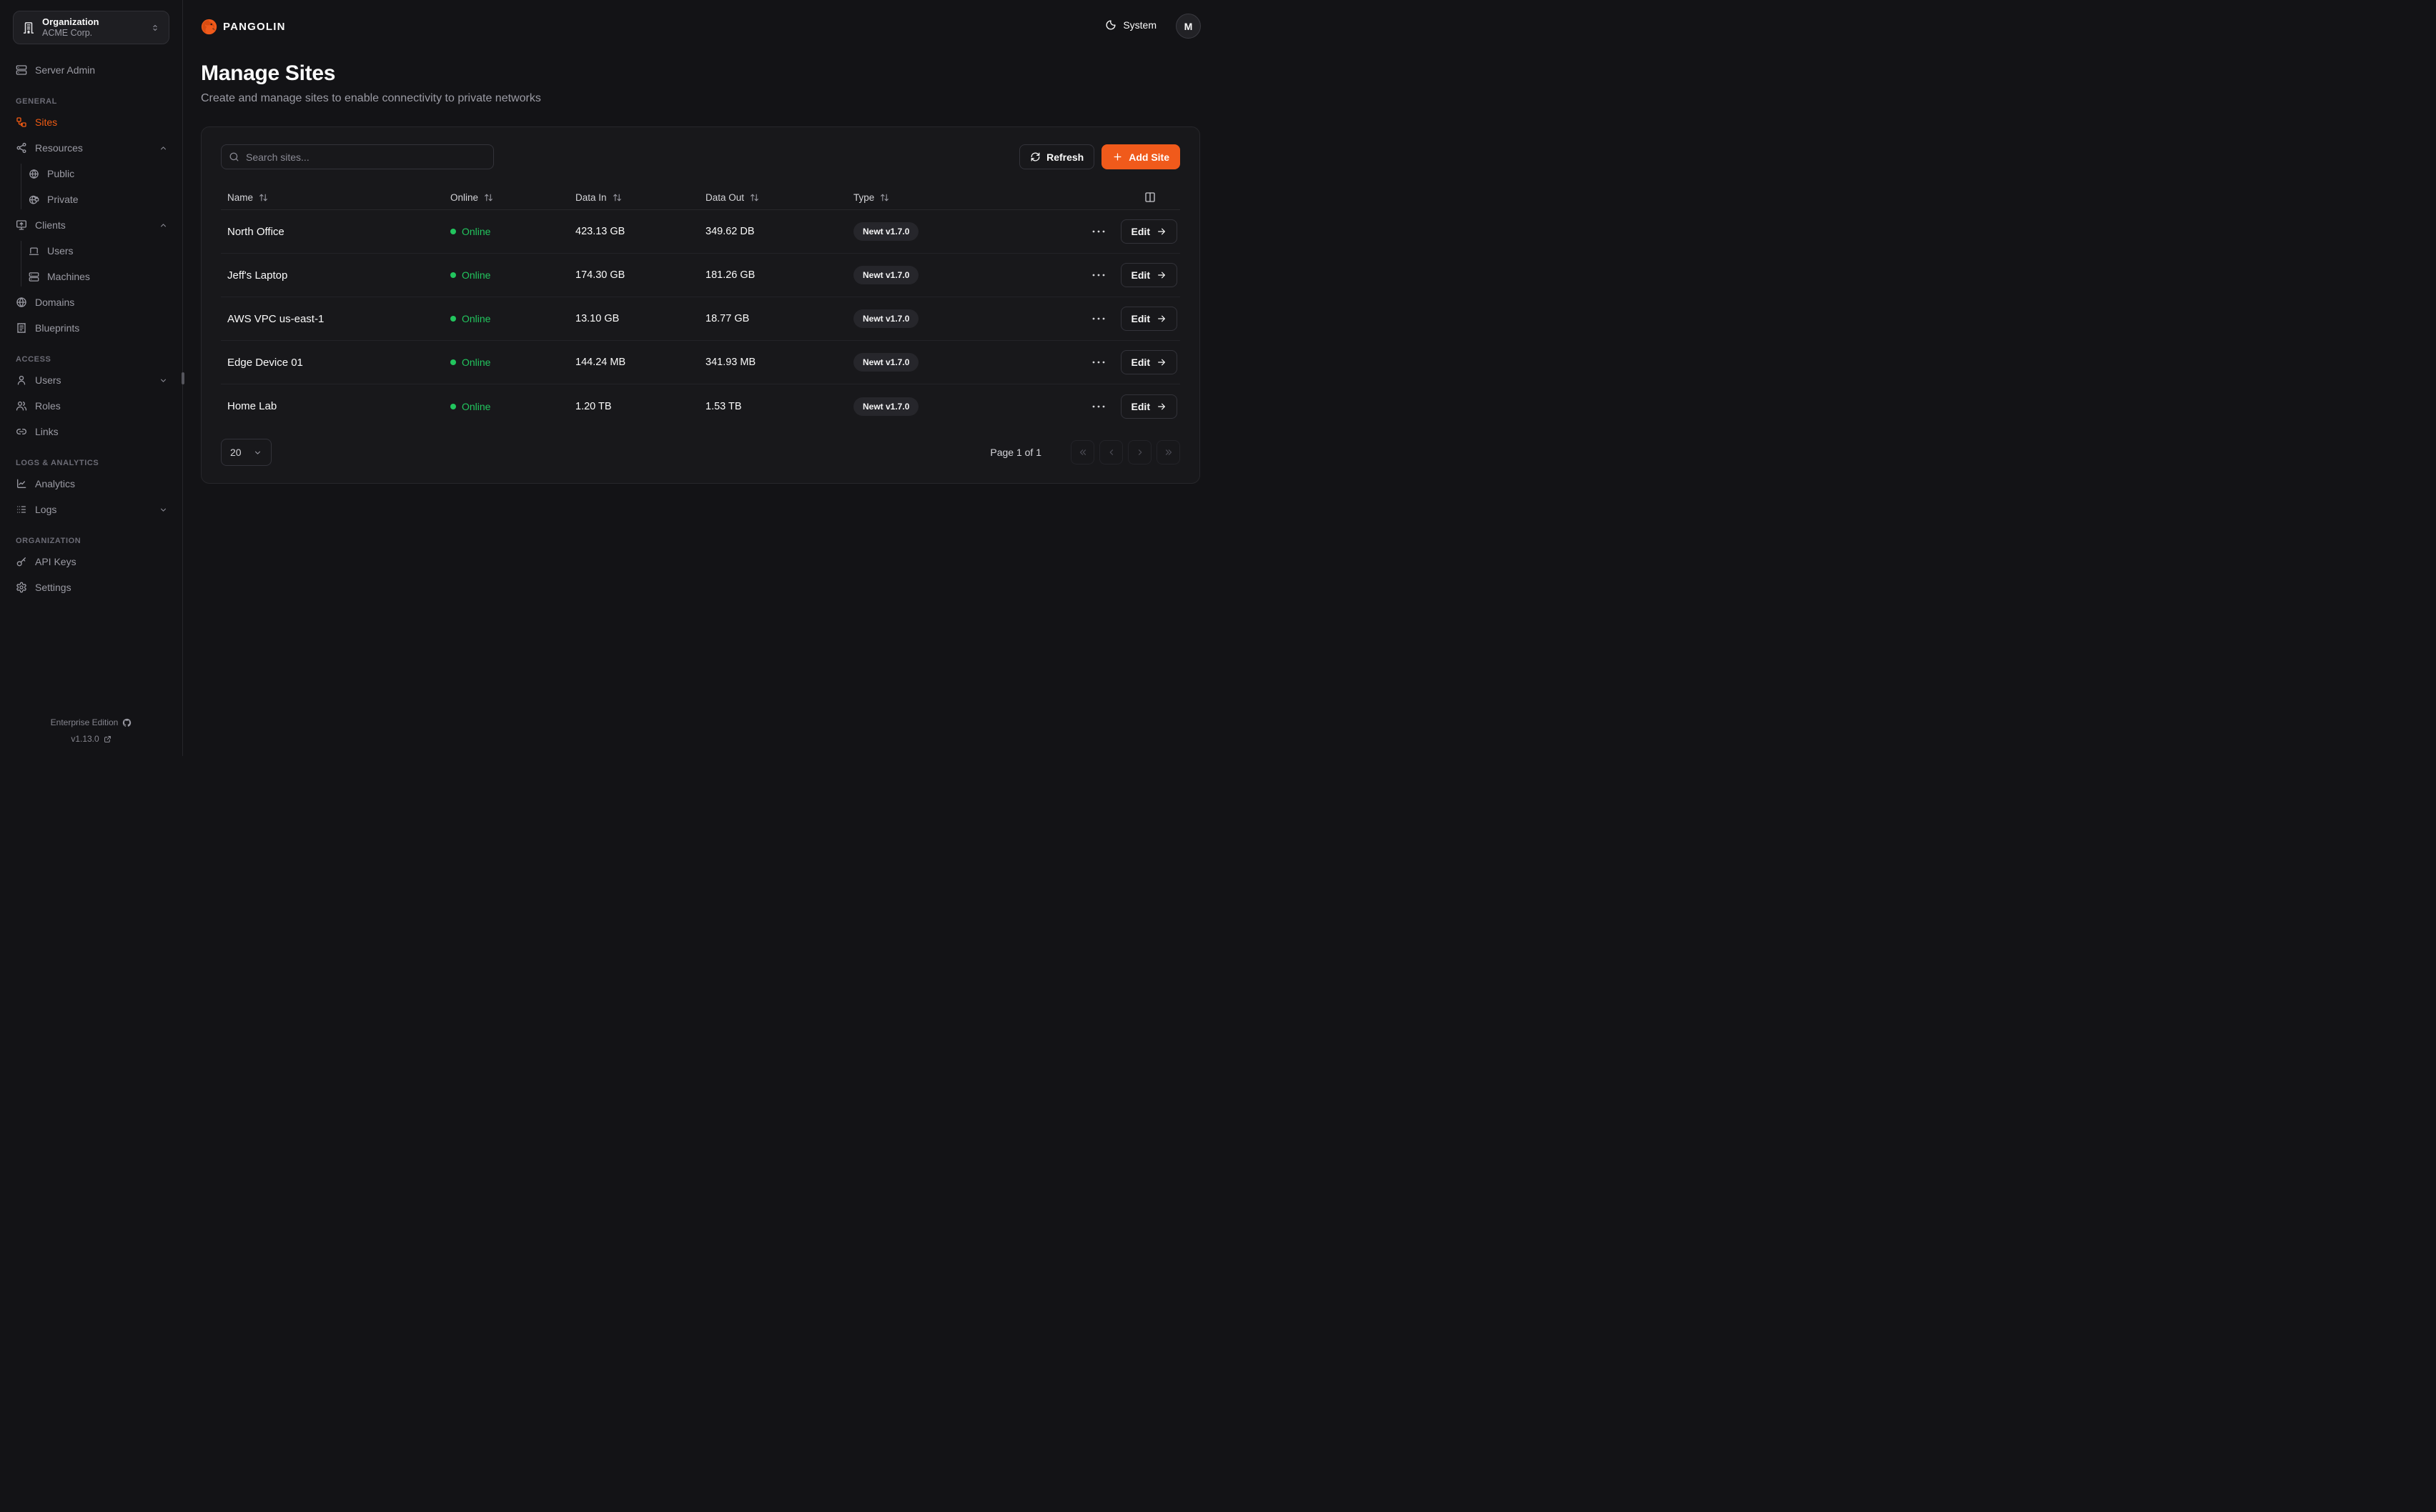 The height and width of the screenshot is (1512, 2436). Describe the element at coordinates (59, 148) in the screenshot. I see `sidebar-item-label: Resources` at that location.